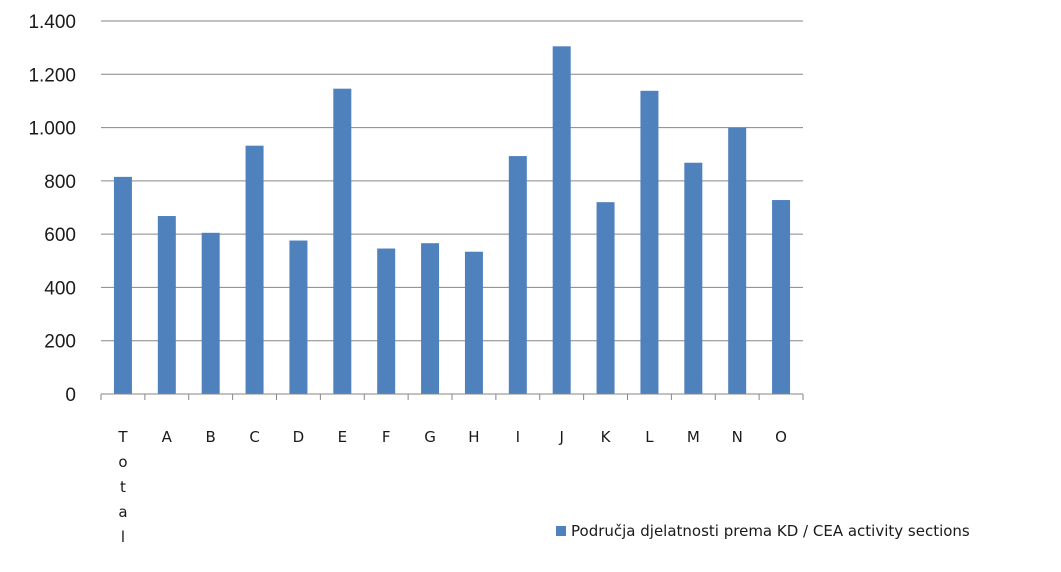 The width and height of the screenshot is (1061, 572). Describe the element at coordinates (386, 437) in the screenshot. I see `x-tick-label: F` at that location.